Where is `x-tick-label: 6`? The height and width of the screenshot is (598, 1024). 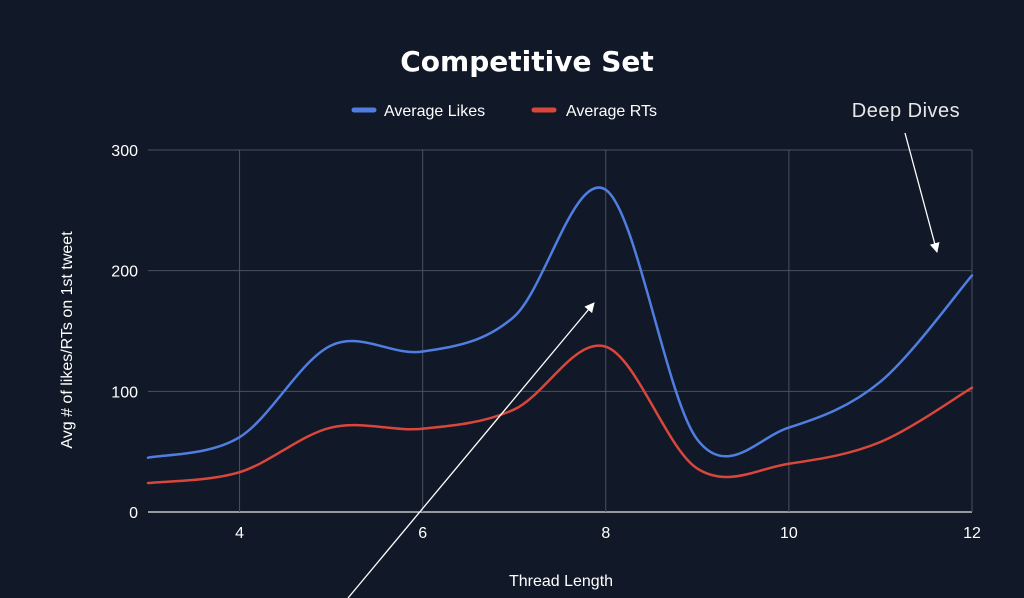 x-tick-label: 6 is located at coordinates (422, 533).